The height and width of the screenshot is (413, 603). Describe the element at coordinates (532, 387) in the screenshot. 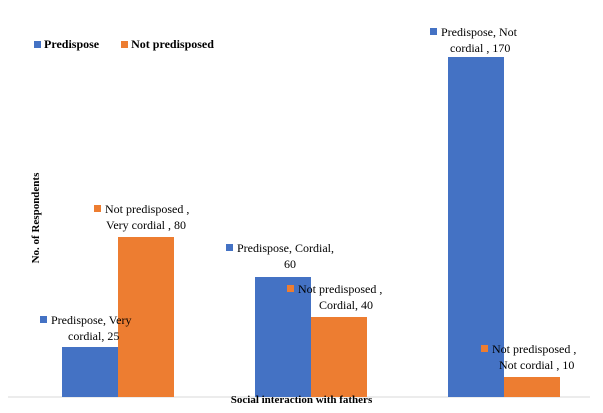

I see `bar-not-predisposed-not-cordial` at that location.